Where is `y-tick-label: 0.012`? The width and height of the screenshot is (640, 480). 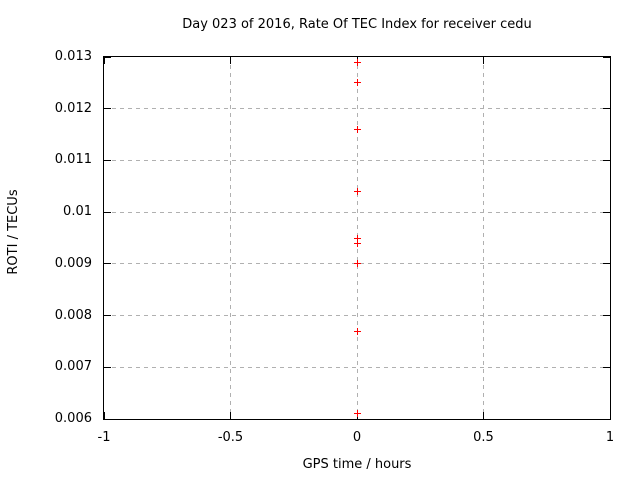
y-tick-label: 0.012 is located at coordinates (73, 108).